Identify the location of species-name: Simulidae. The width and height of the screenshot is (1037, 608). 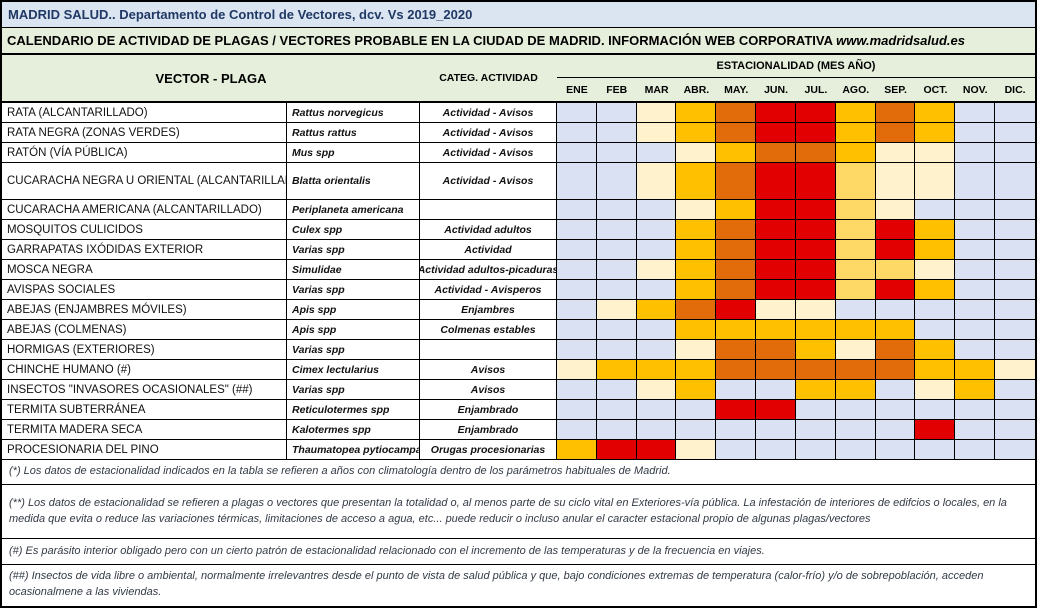
(353, 269).